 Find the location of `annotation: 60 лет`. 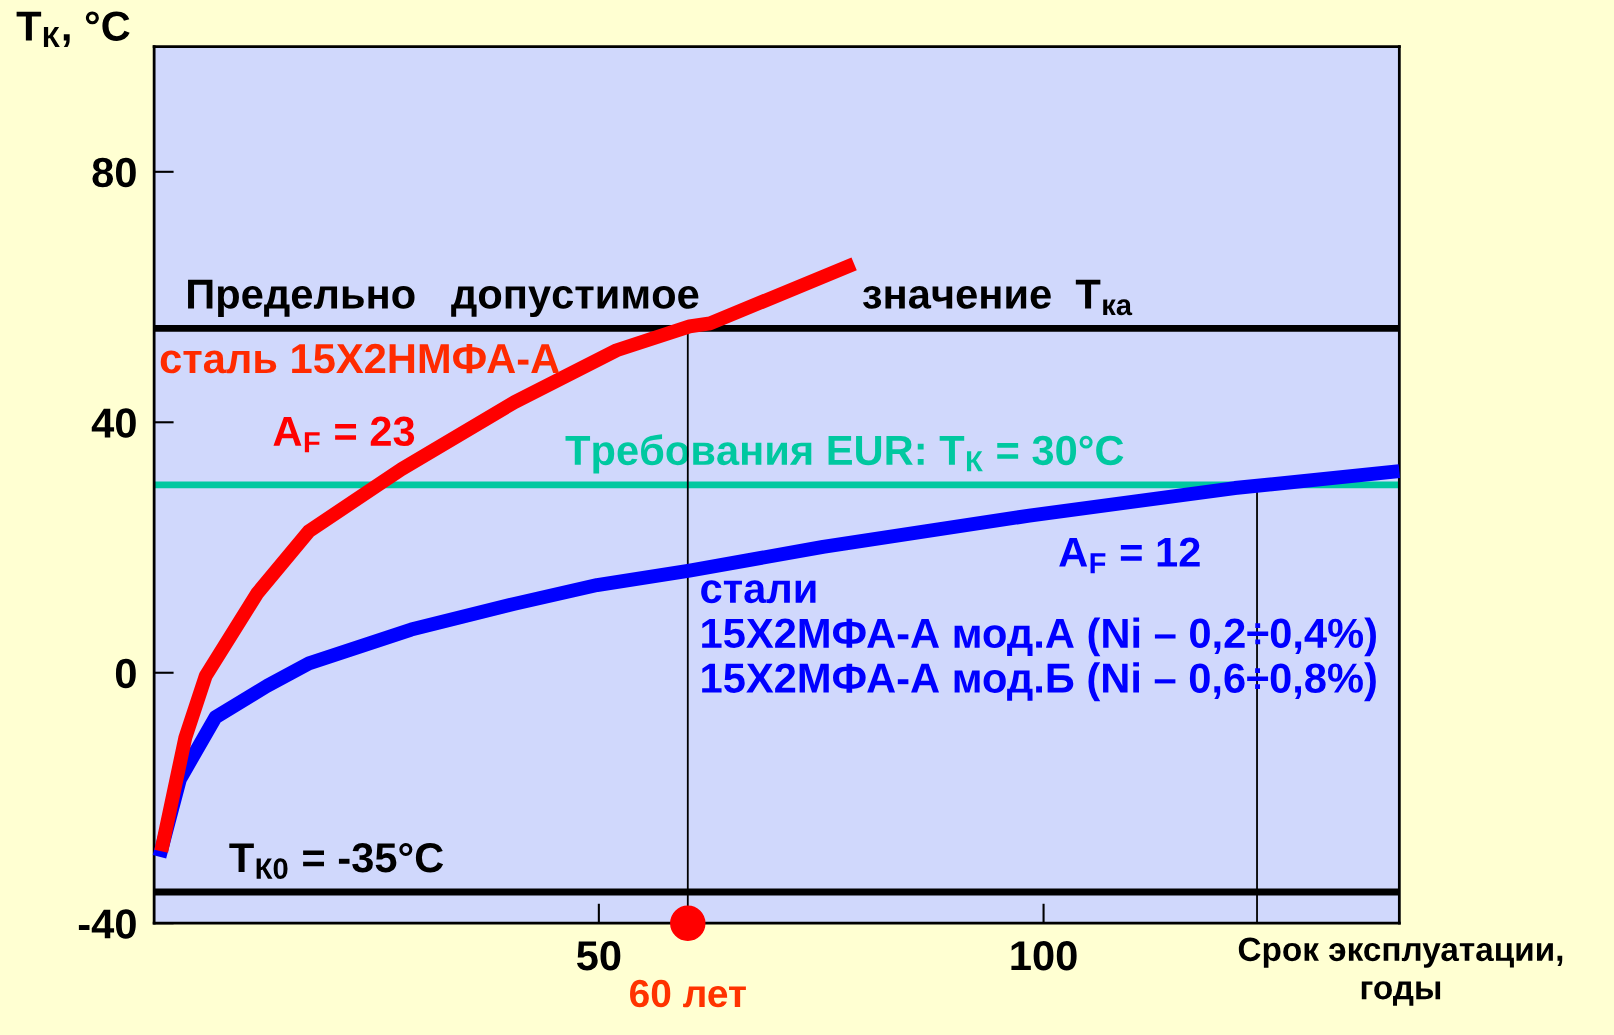

annotation: 60 лет is located at coordinates (688, 993).